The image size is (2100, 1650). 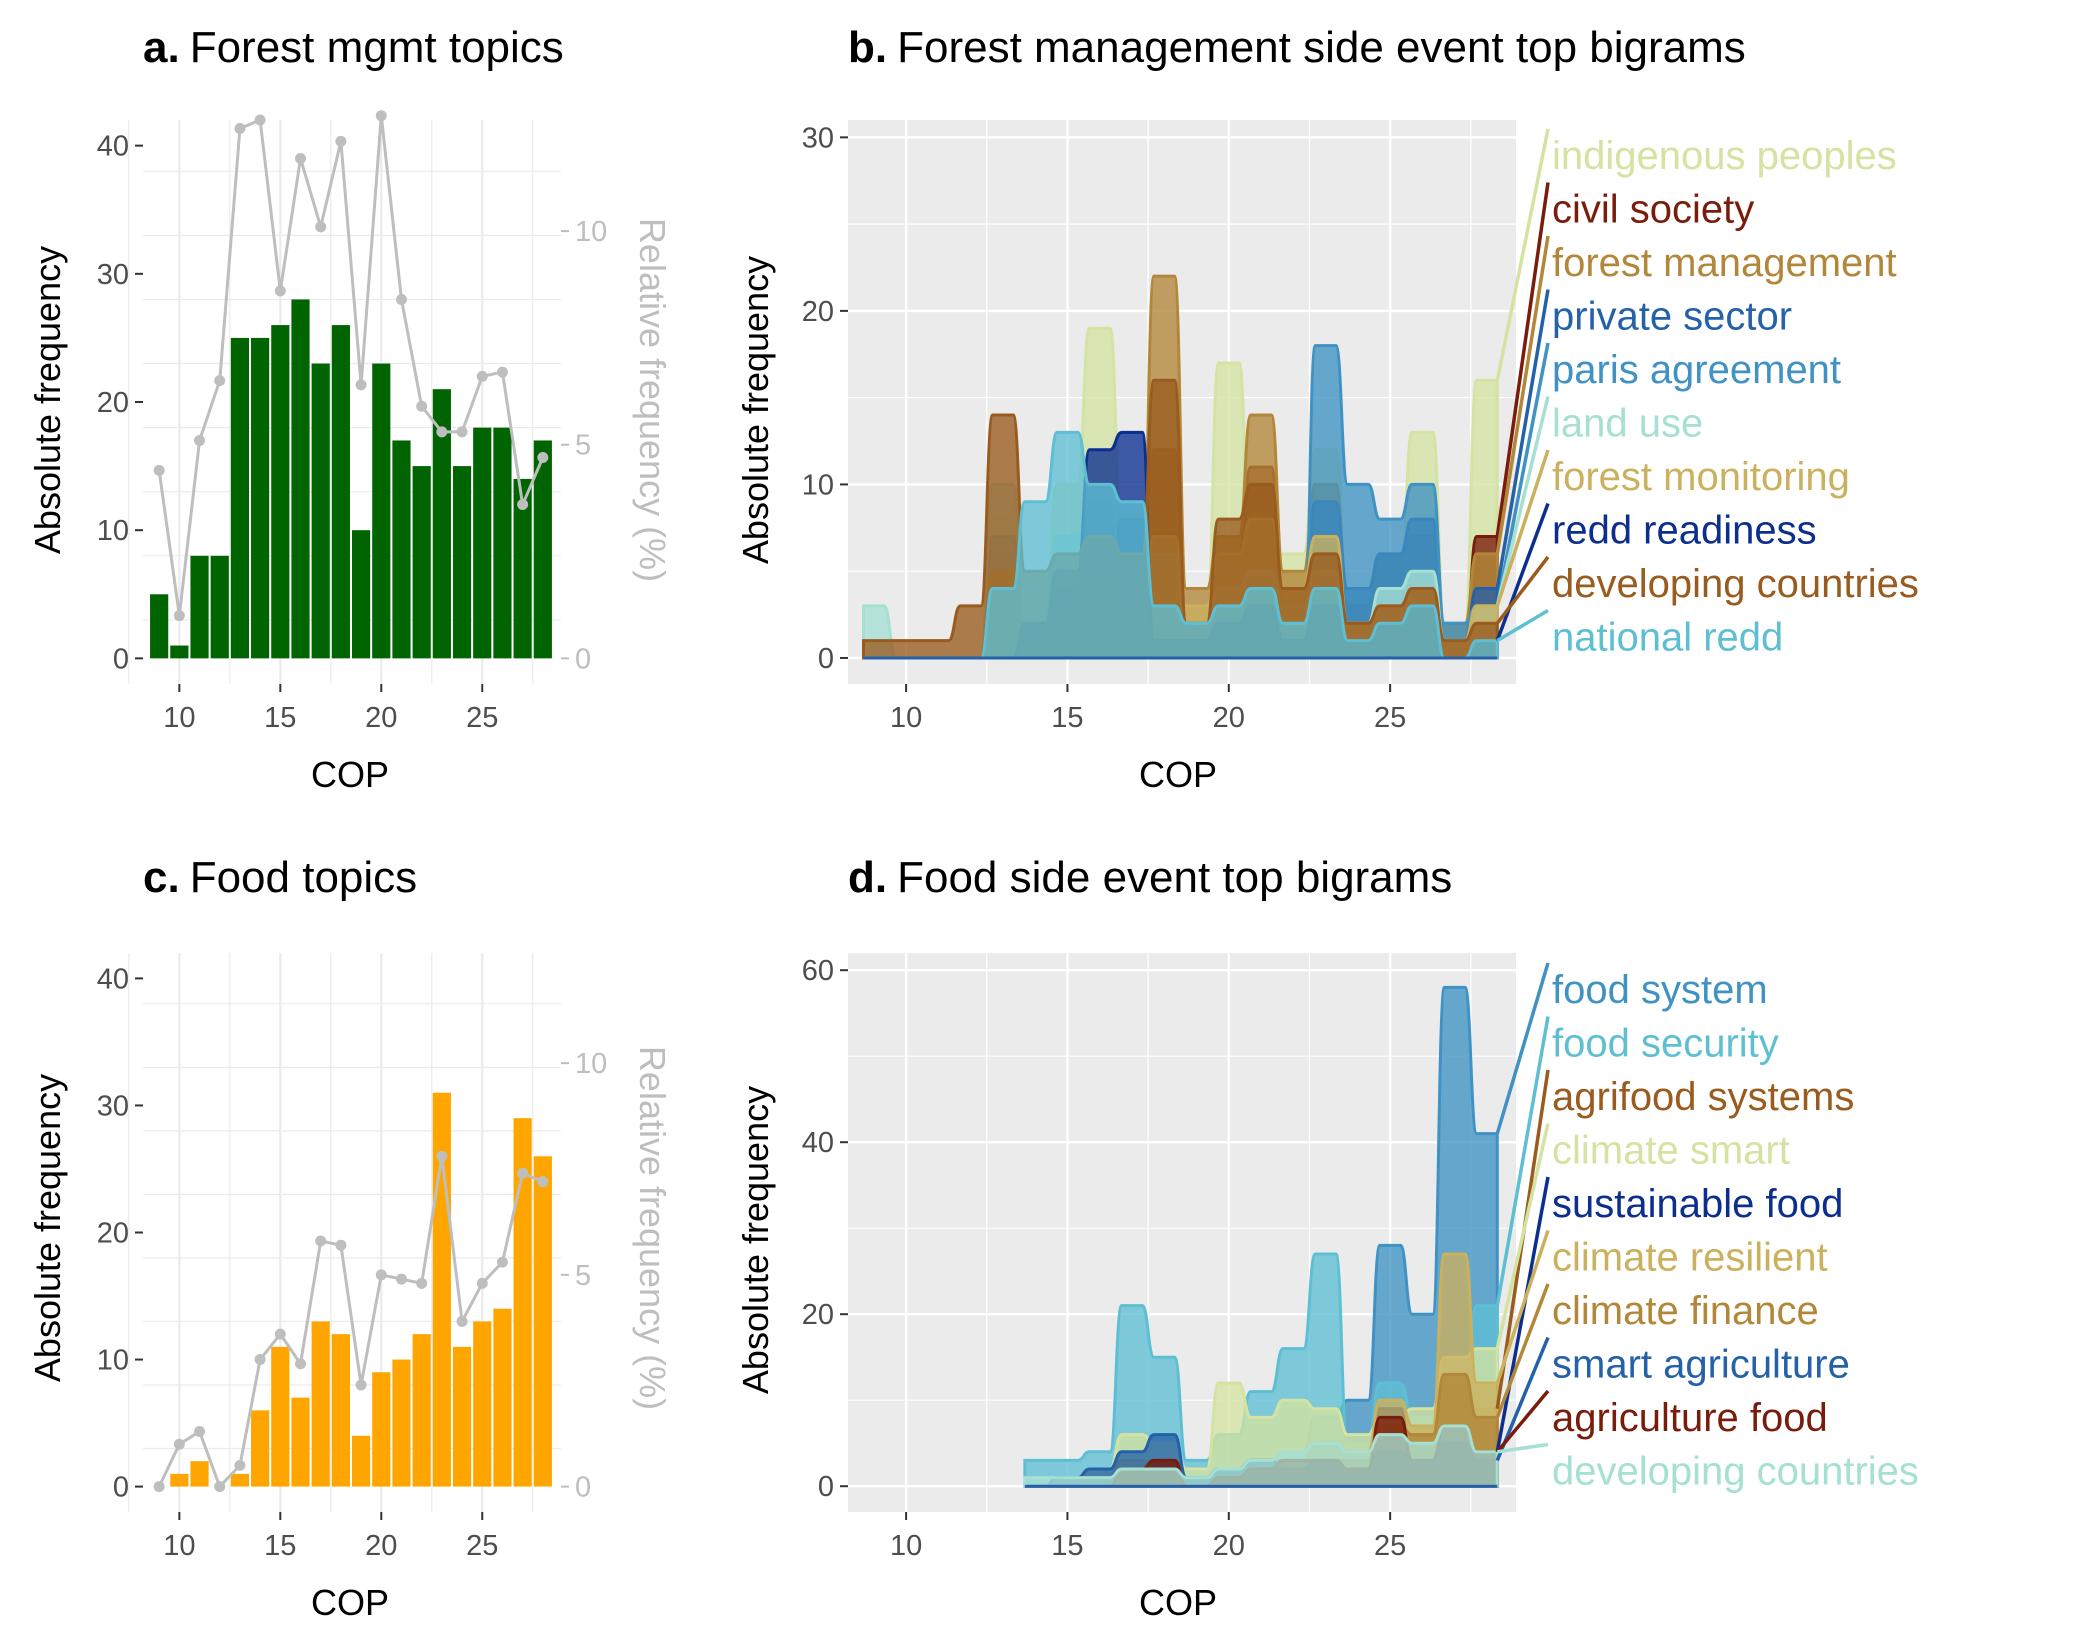 I want to click on y-tick-label: 30, so click(x=113, y=275).